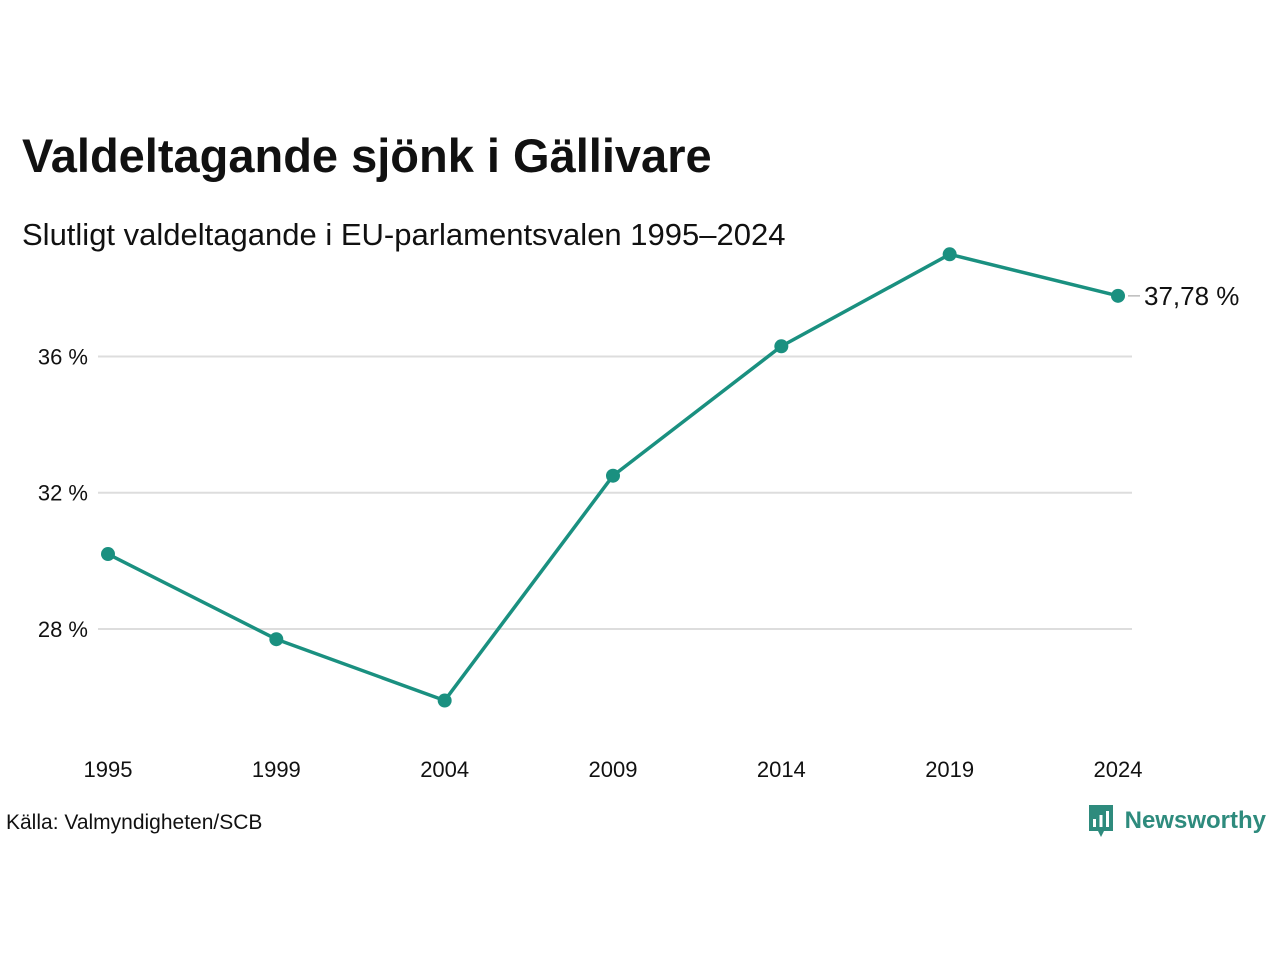  I want to click on source-note: Källa: Valmyndigheten/SCB, so click(134, 822).